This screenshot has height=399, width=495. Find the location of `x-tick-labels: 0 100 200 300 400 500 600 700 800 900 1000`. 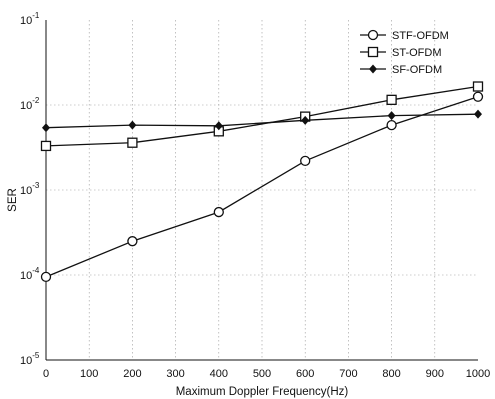

x-tick-labels: 0 100 200 300 400 500 600 700 800 900 1000 is located at coordinates (266, 374).